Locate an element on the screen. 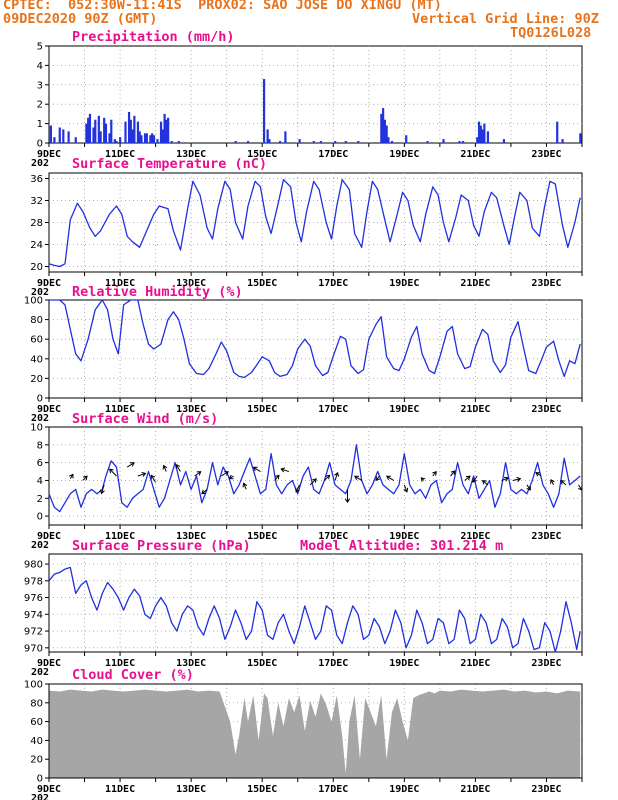 This screenshot has width=618, height=800. cloud-xtick-label: 17DEC is located at coordinates (333, 789).